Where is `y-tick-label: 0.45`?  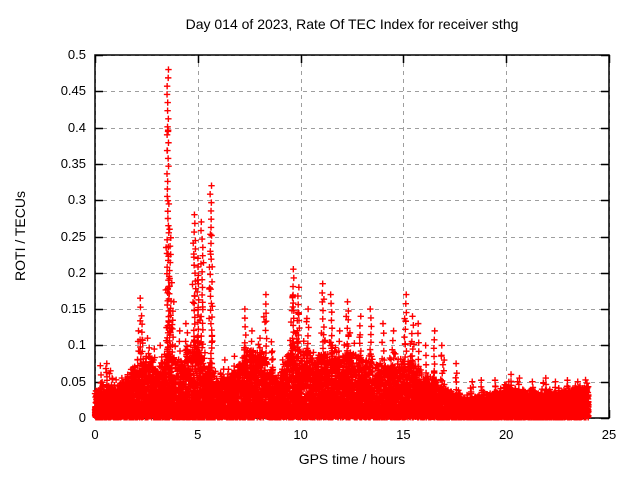
y-tick-label: 0.45 is located at coordinates (73, 91).